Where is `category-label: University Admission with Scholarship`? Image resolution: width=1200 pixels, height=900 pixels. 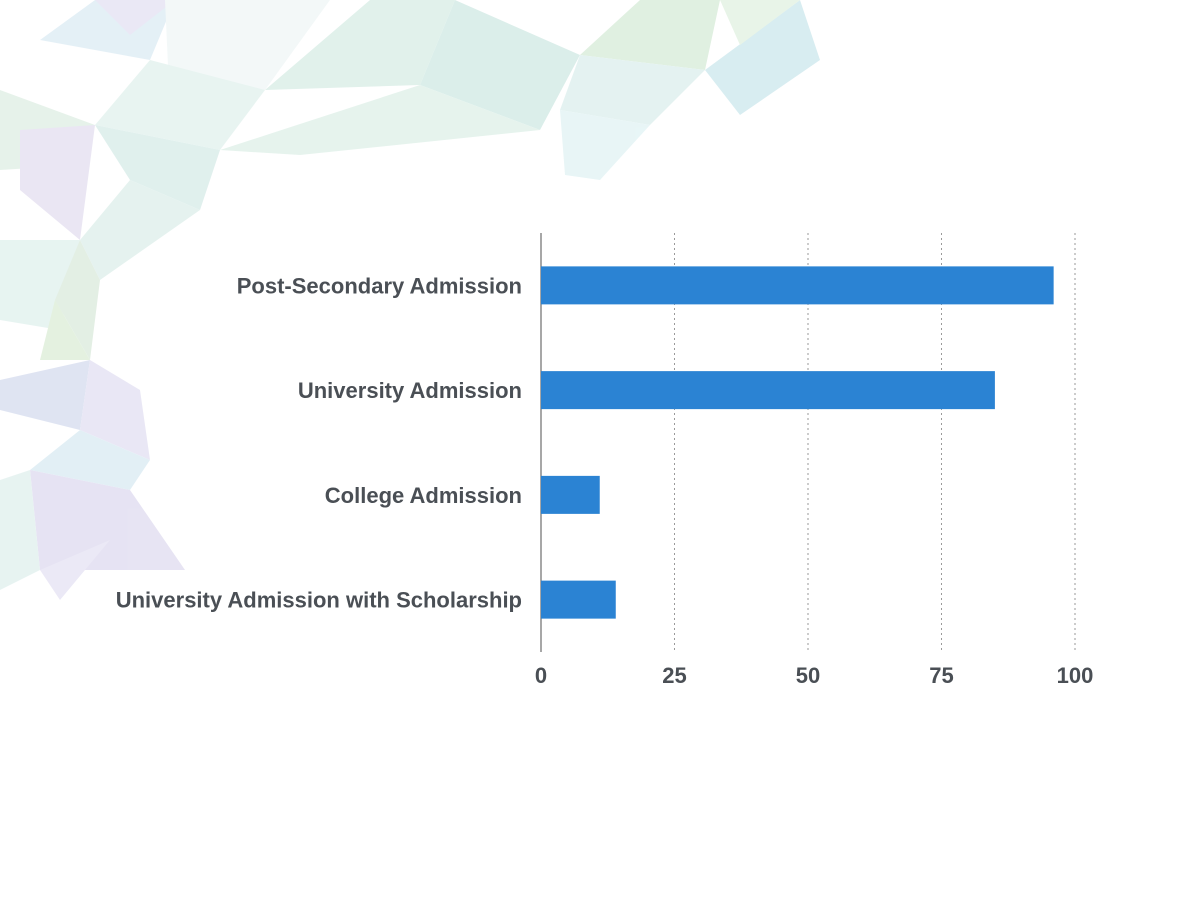
category-label: University Admission with Scholarship is located at coordinates (319, 600).